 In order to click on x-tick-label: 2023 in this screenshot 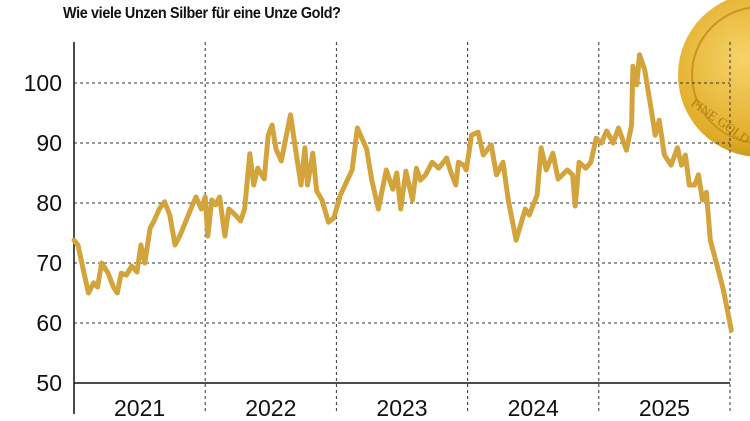, I will do `click(401, 408)`.